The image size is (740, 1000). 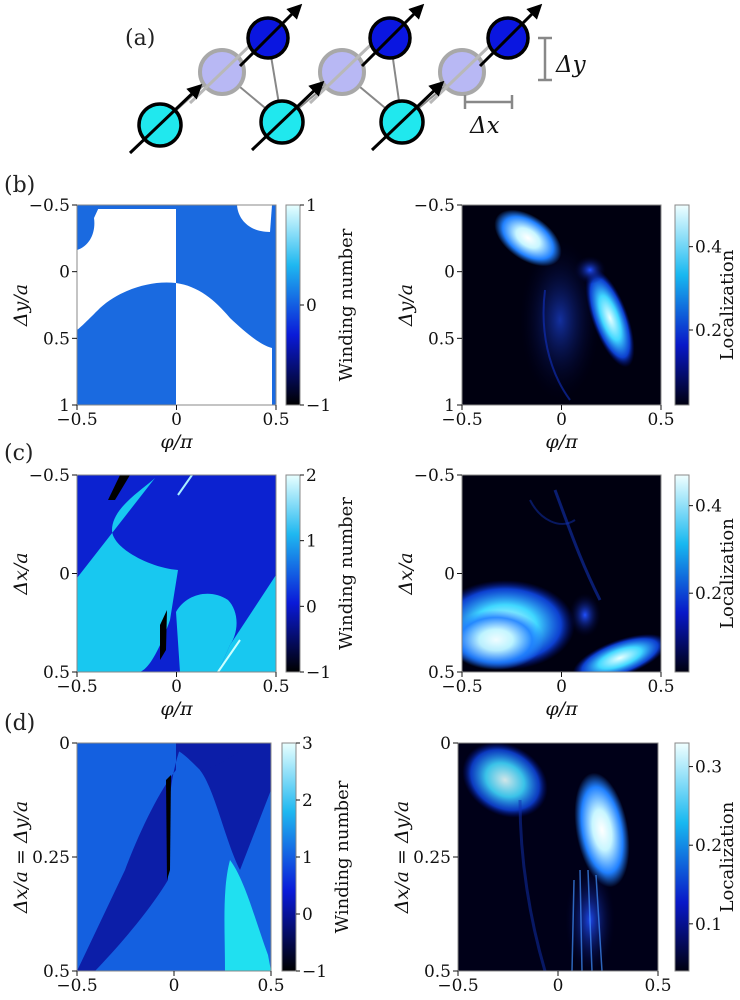 I want to click on y-tick-label-b-left: −0.5, so click(x=49, y=206).